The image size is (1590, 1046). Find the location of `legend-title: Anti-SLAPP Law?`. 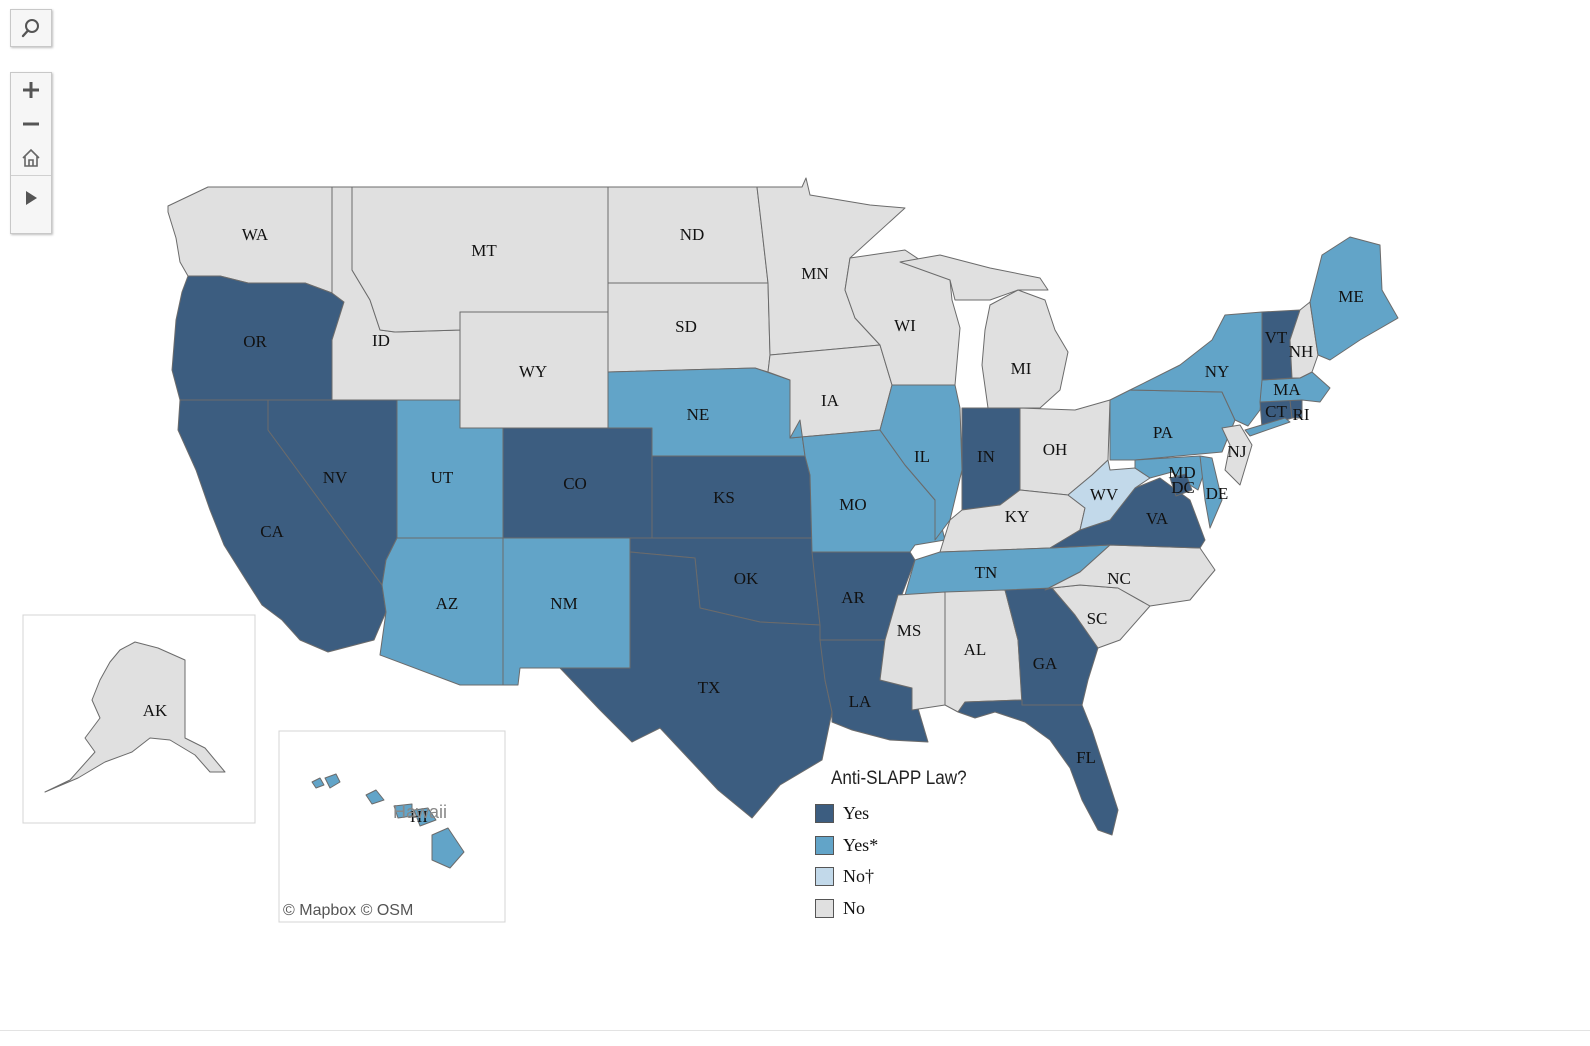

legend-title: Anti-SLAPP Law? is located at coordinates (899, 778).